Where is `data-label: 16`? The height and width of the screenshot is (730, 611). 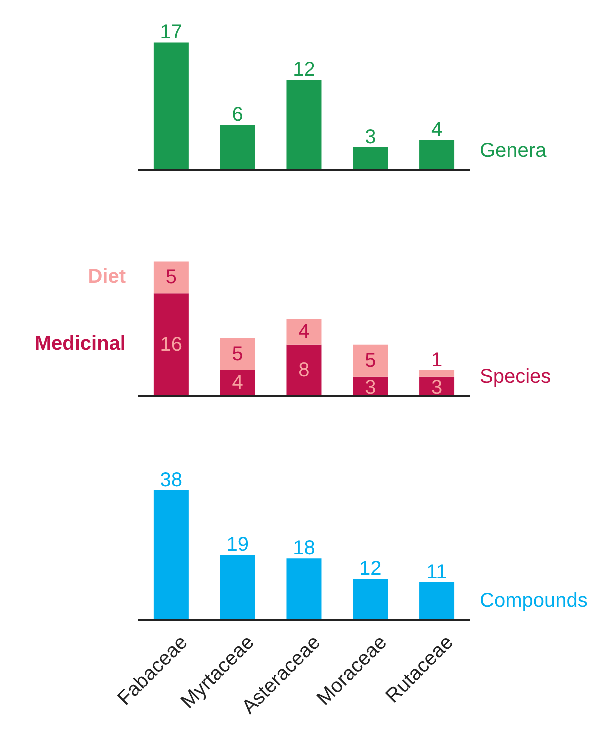
data-label: 16 is located at coordinates (171, 345).